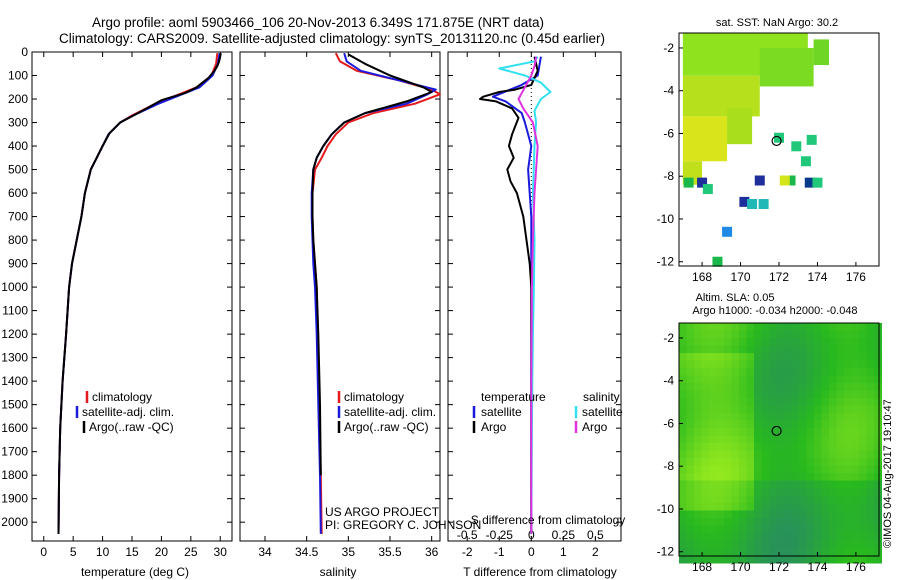  I want to click on map-x-tick-label: 168, so click(702, 277).